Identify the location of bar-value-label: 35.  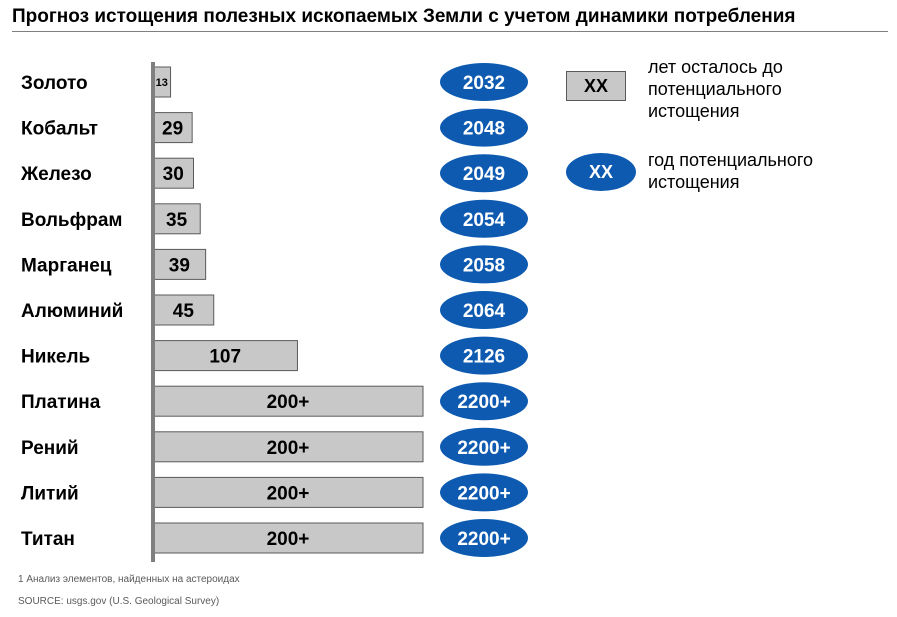
(177, 220).